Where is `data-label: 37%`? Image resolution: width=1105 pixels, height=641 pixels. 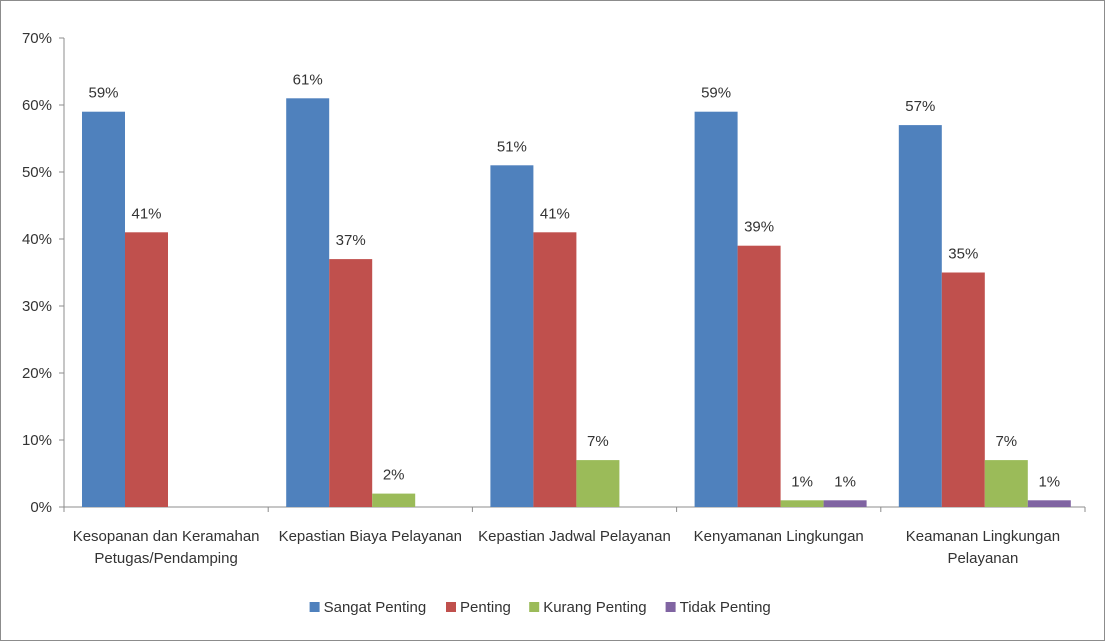 data-label: 37% is located at coordinates (351, 240).